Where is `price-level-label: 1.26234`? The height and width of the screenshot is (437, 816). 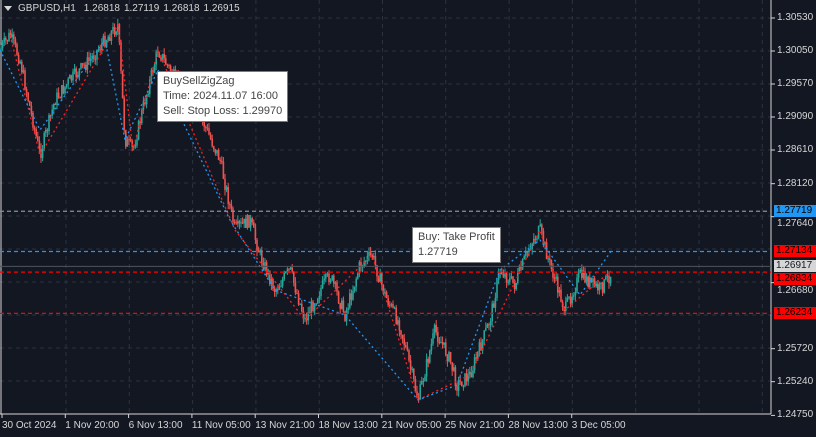
price-level-label: 1.26234 is located at coordinates (795, 313).